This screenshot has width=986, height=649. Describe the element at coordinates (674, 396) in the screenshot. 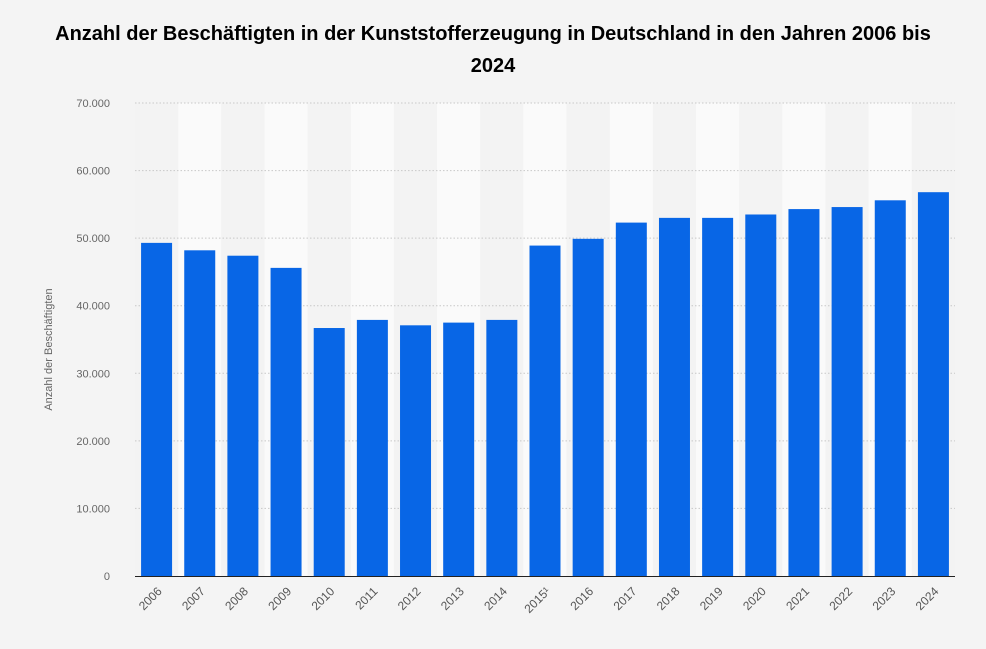

I see `bar-2018` at that location.